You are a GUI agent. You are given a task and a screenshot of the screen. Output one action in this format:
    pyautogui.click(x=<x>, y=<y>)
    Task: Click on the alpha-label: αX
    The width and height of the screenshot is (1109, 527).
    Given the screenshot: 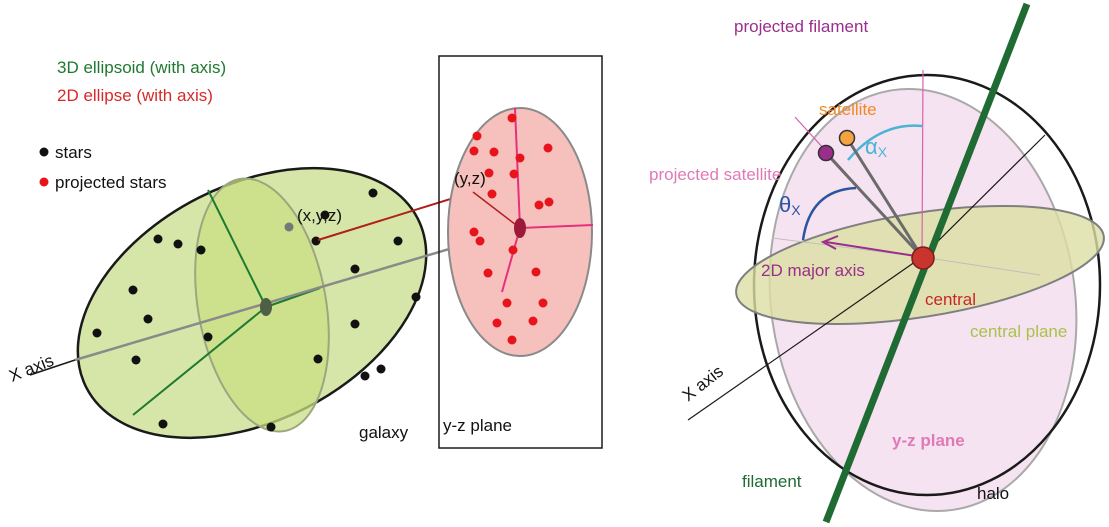 What is the action you would take?
    pyautogui.click(x=876, y=147)
    